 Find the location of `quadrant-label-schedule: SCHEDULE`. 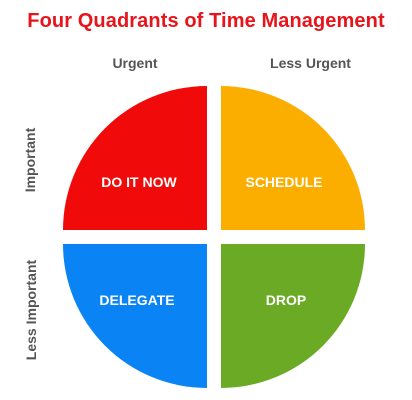

quadrant-label-schedule: SCHEDULE is located at coordinates (283, 182).